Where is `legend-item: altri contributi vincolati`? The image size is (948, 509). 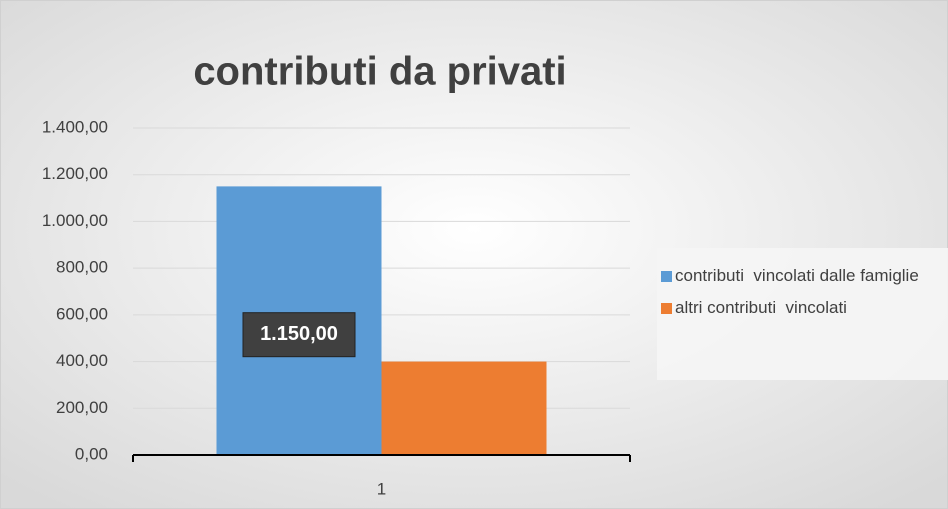 legend-item: altri contributi vincolati is located at coordinates (800, 308).